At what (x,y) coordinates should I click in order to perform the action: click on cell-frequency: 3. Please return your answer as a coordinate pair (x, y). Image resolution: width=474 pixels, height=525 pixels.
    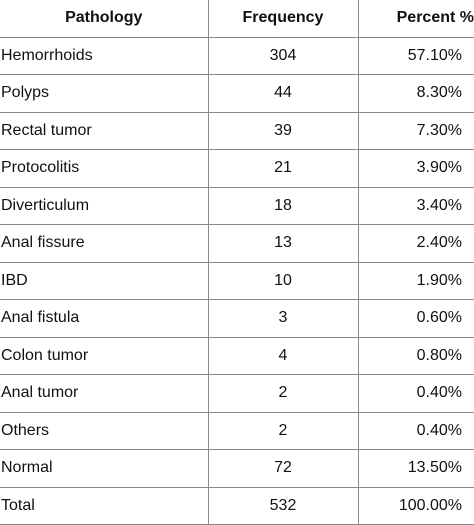
    Looking at the image, I should click on (282, 318).